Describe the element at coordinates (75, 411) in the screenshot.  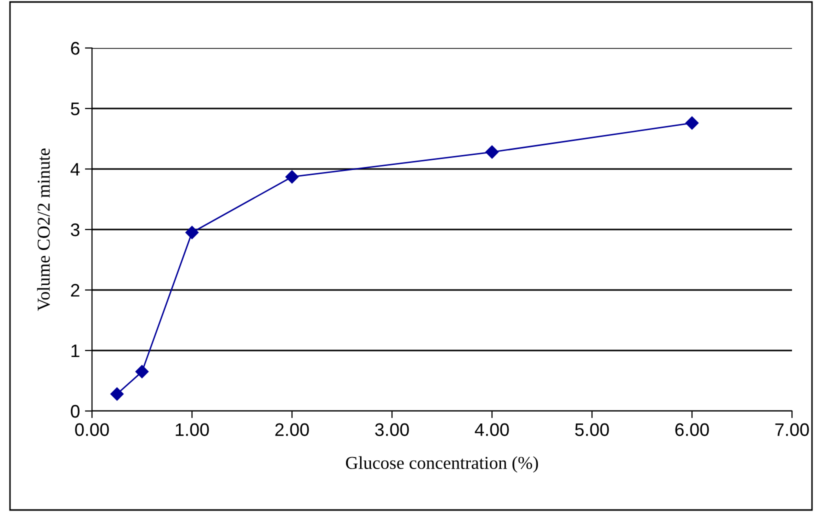
I see `y-tick-label: 0` at that location.